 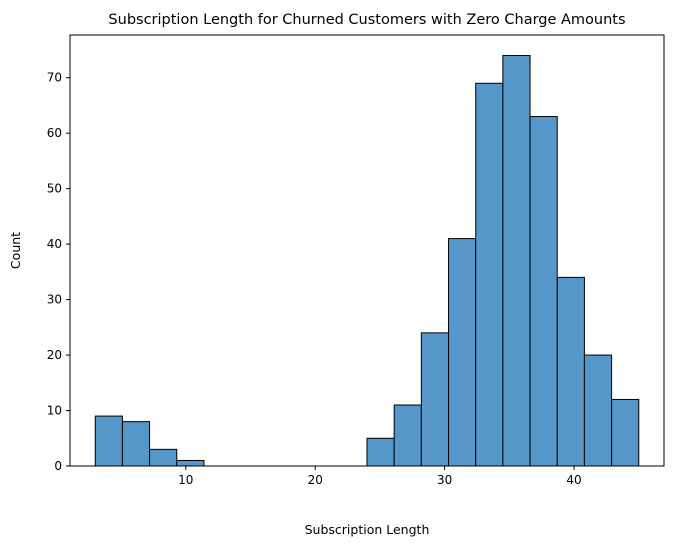 I want to click on y-tick-label: 70, so click(x=54, y=78).